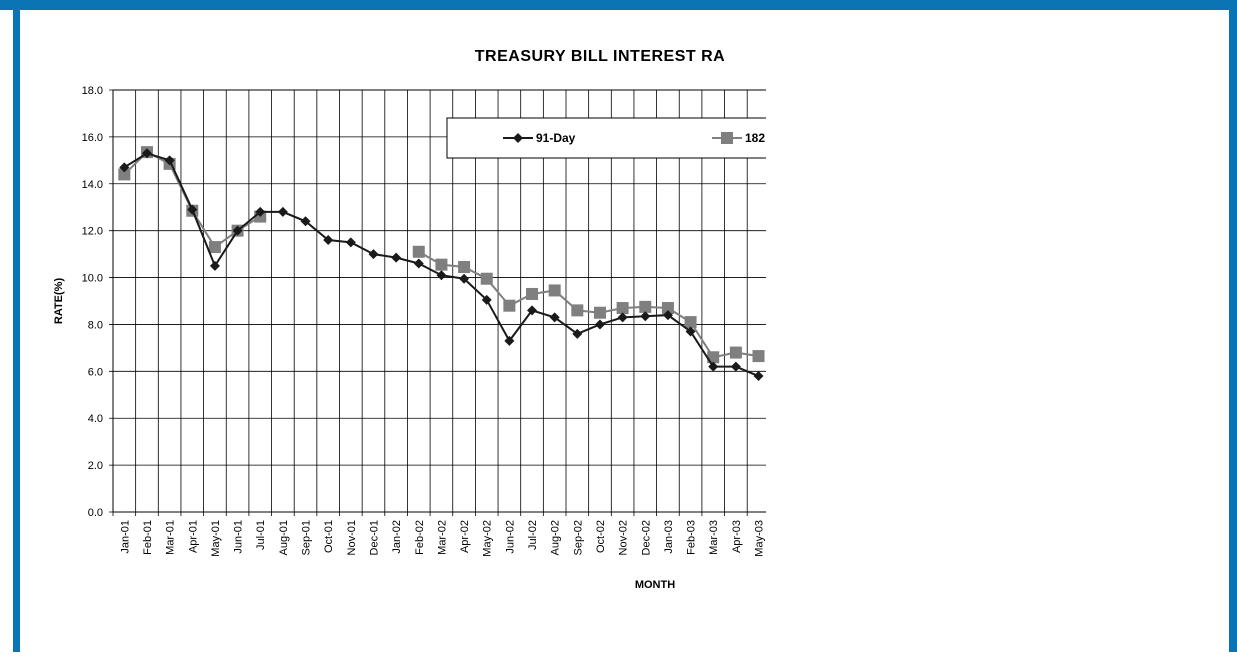  Describe the element at coordinates (92, 91) in the screenshot. I see `y-tick-label: 18.0` at that location.